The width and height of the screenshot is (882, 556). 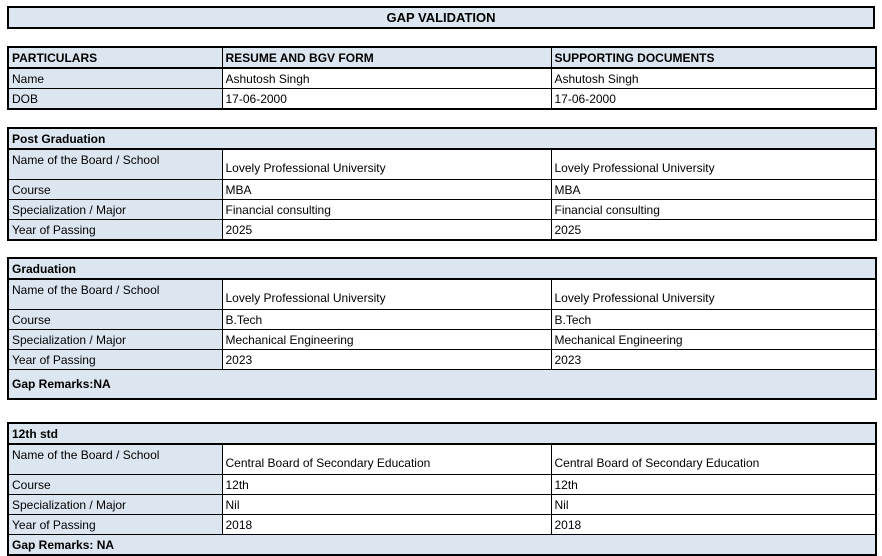 I want to click on table-row: Year of Passing 2023 2023, so click(x=442, y=359).